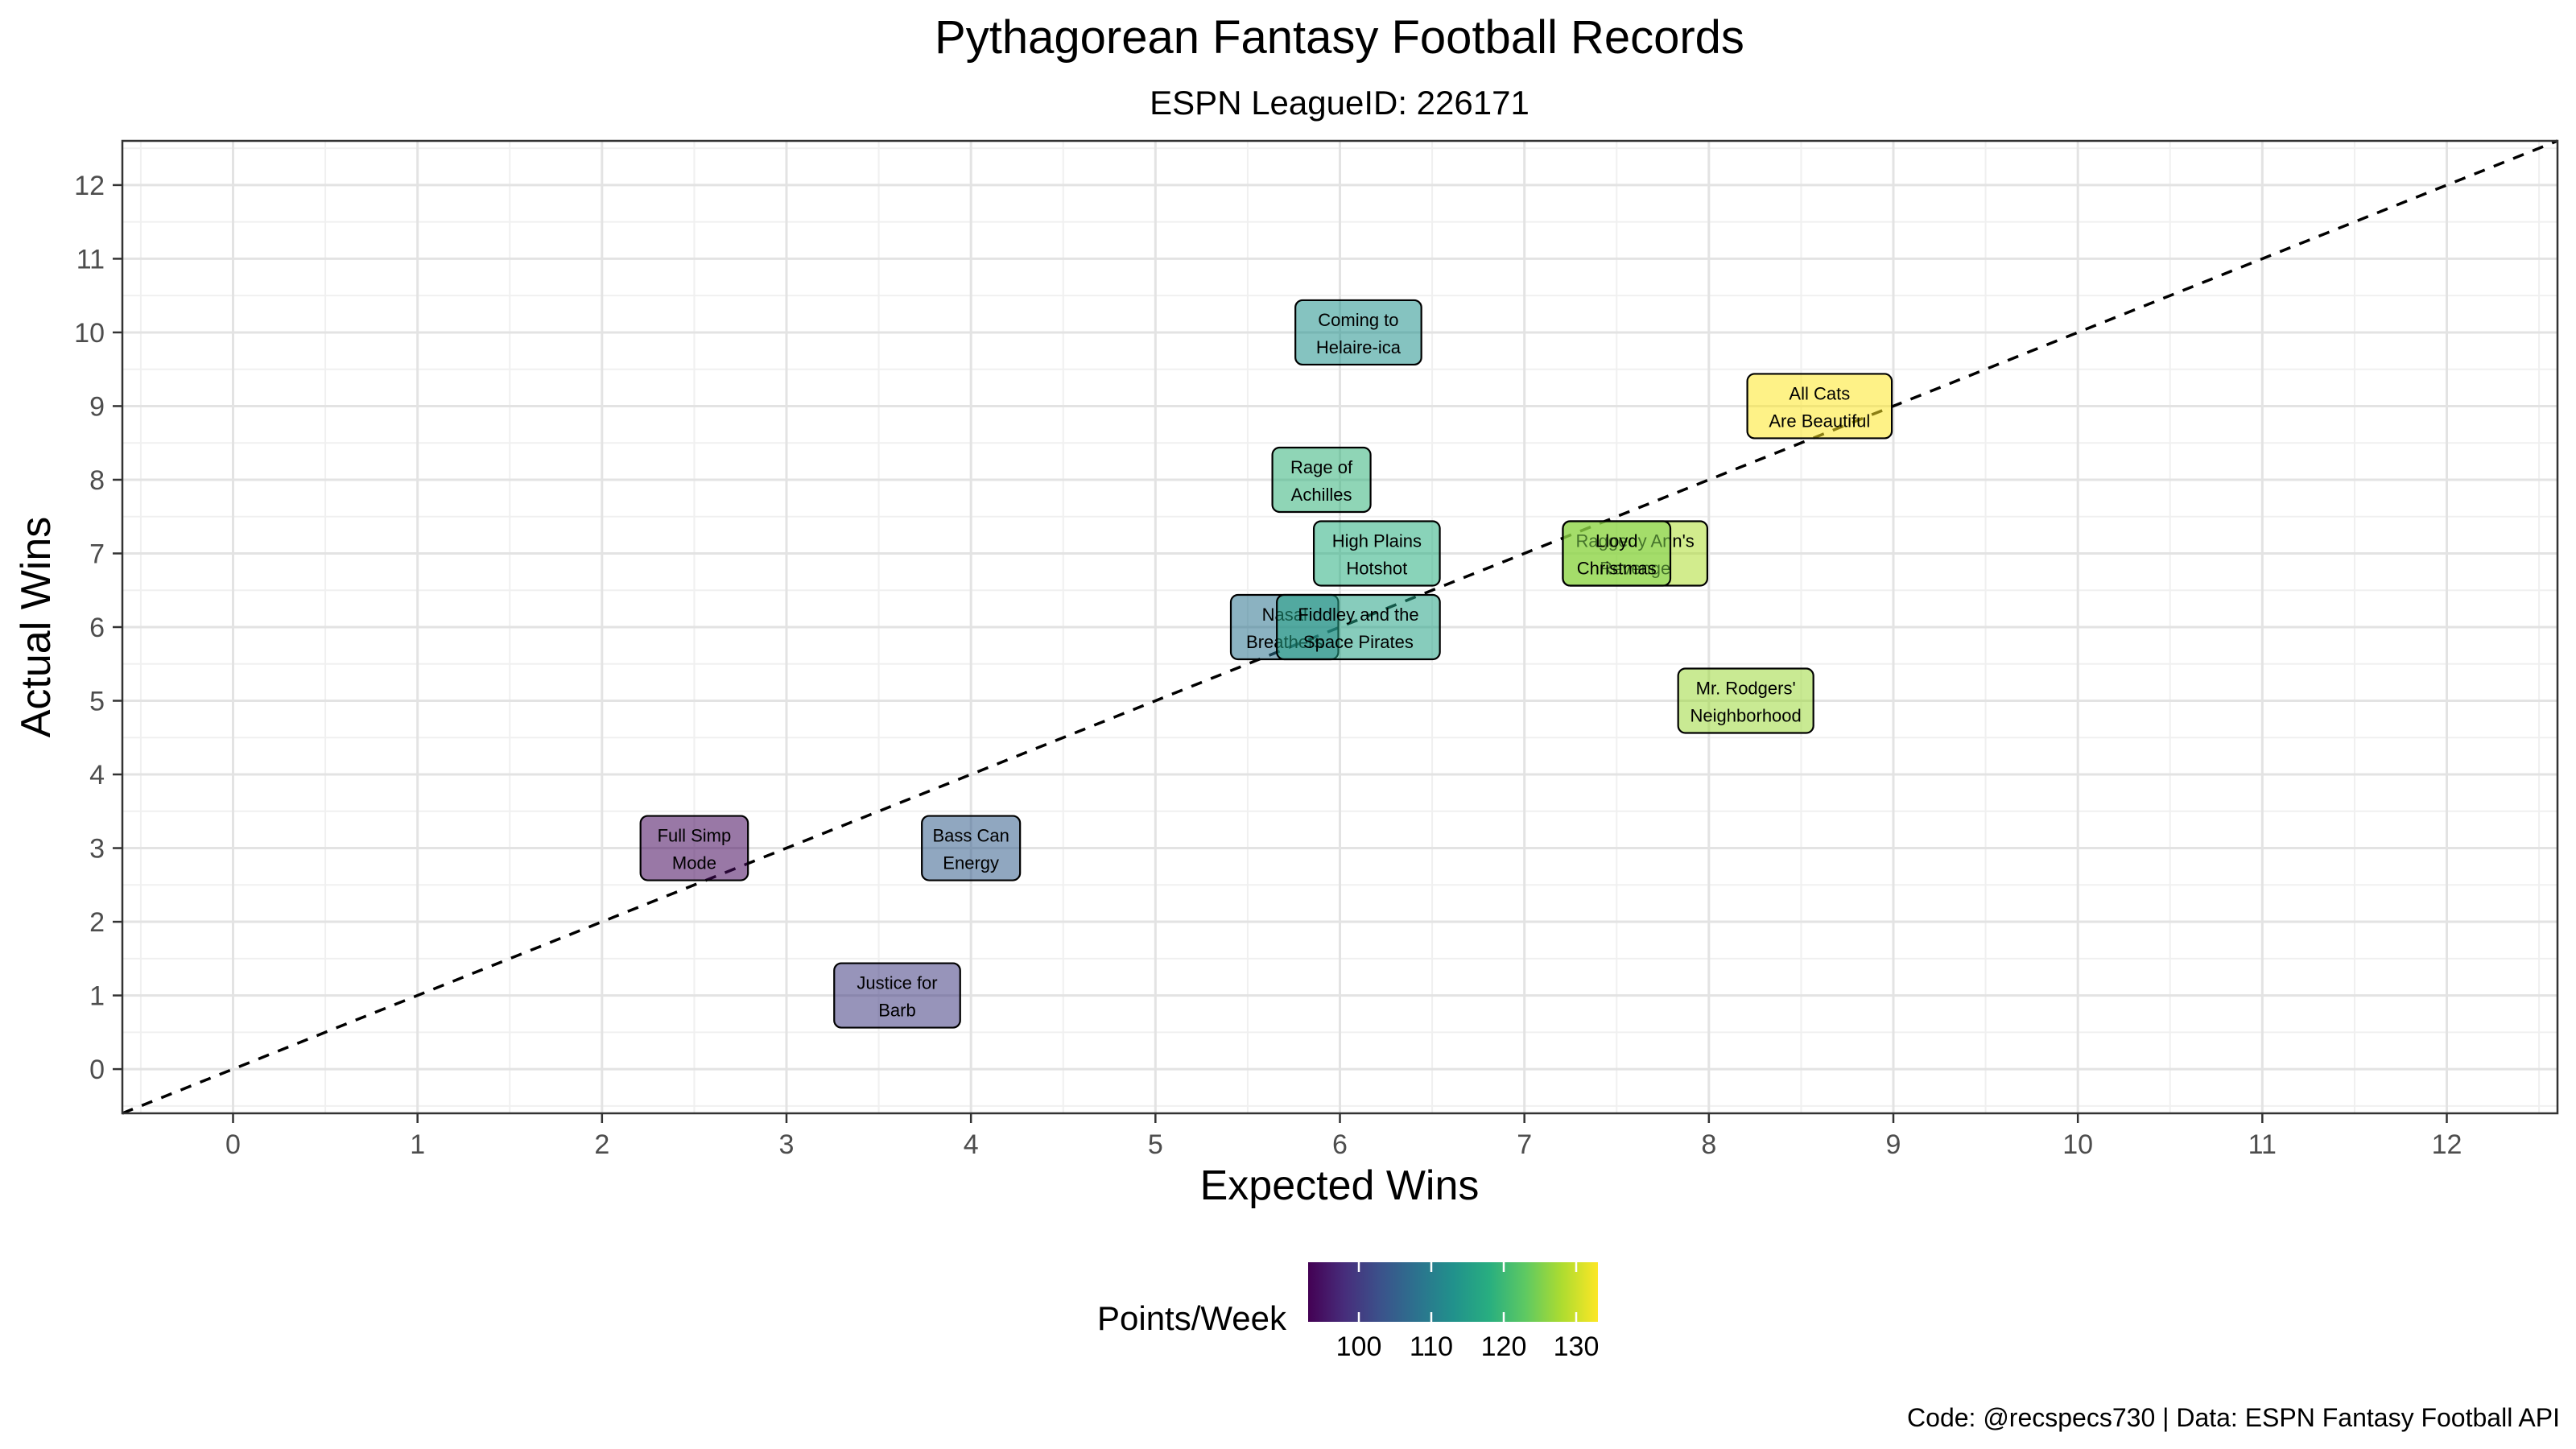  I want to click on point-label-text: Christmas, so click(1617, 568).